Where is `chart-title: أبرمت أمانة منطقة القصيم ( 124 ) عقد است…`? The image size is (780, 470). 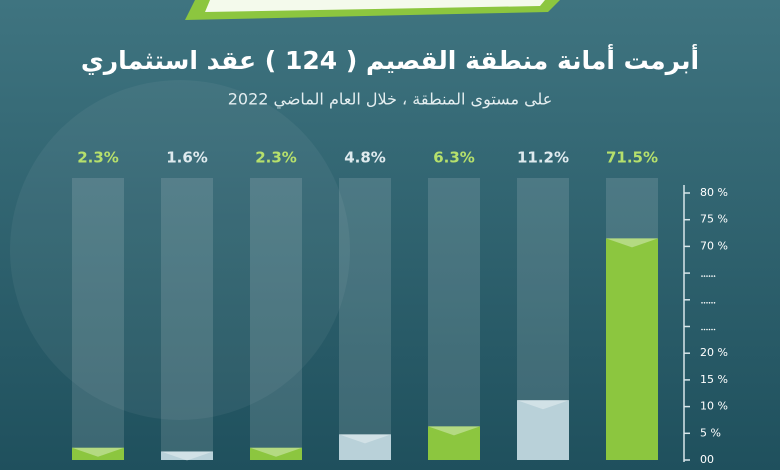 chart-title: أبرمت أمانة منطقة القصيم ( 124 ) عقد است… is located at coordinates (390, 60).